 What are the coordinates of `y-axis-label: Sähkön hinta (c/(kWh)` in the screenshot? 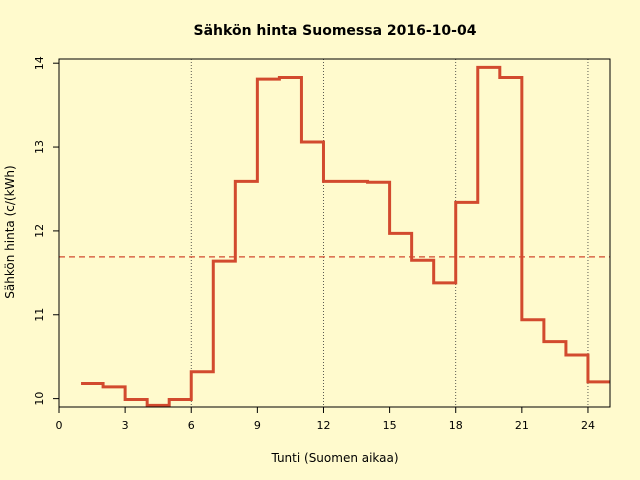 It's located at (10, 231).